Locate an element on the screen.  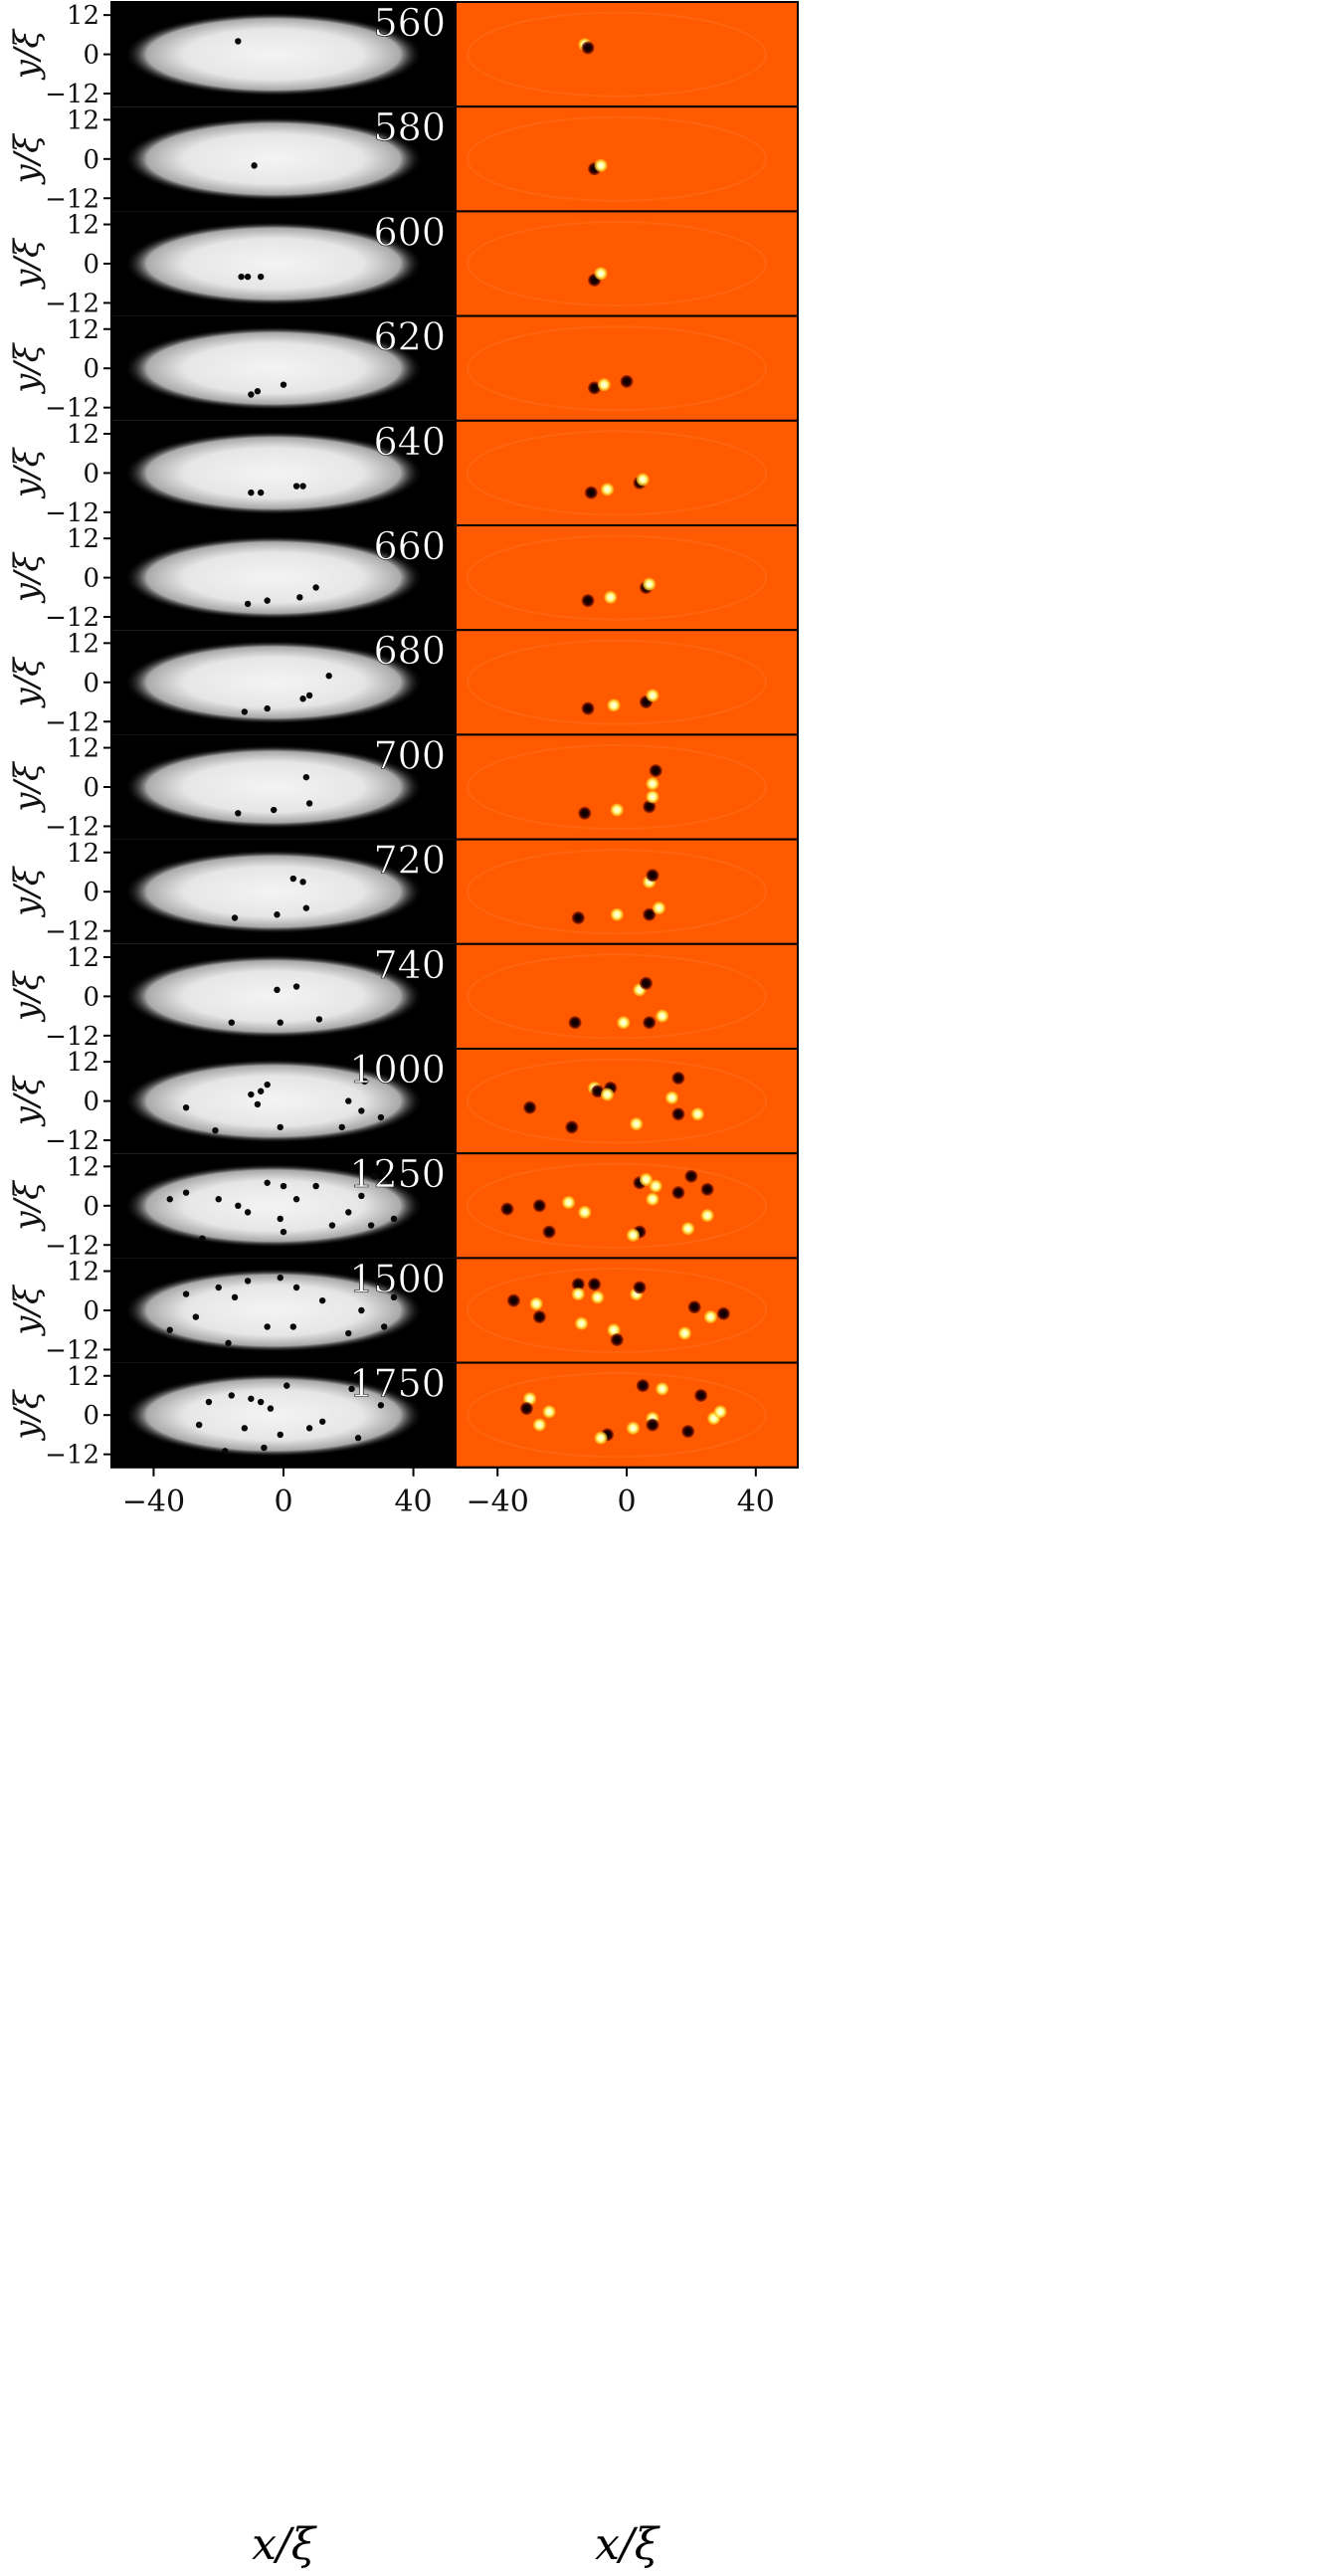
panel-row: 680 12 0 −12y/ξ is located at coordinates (403, 683).